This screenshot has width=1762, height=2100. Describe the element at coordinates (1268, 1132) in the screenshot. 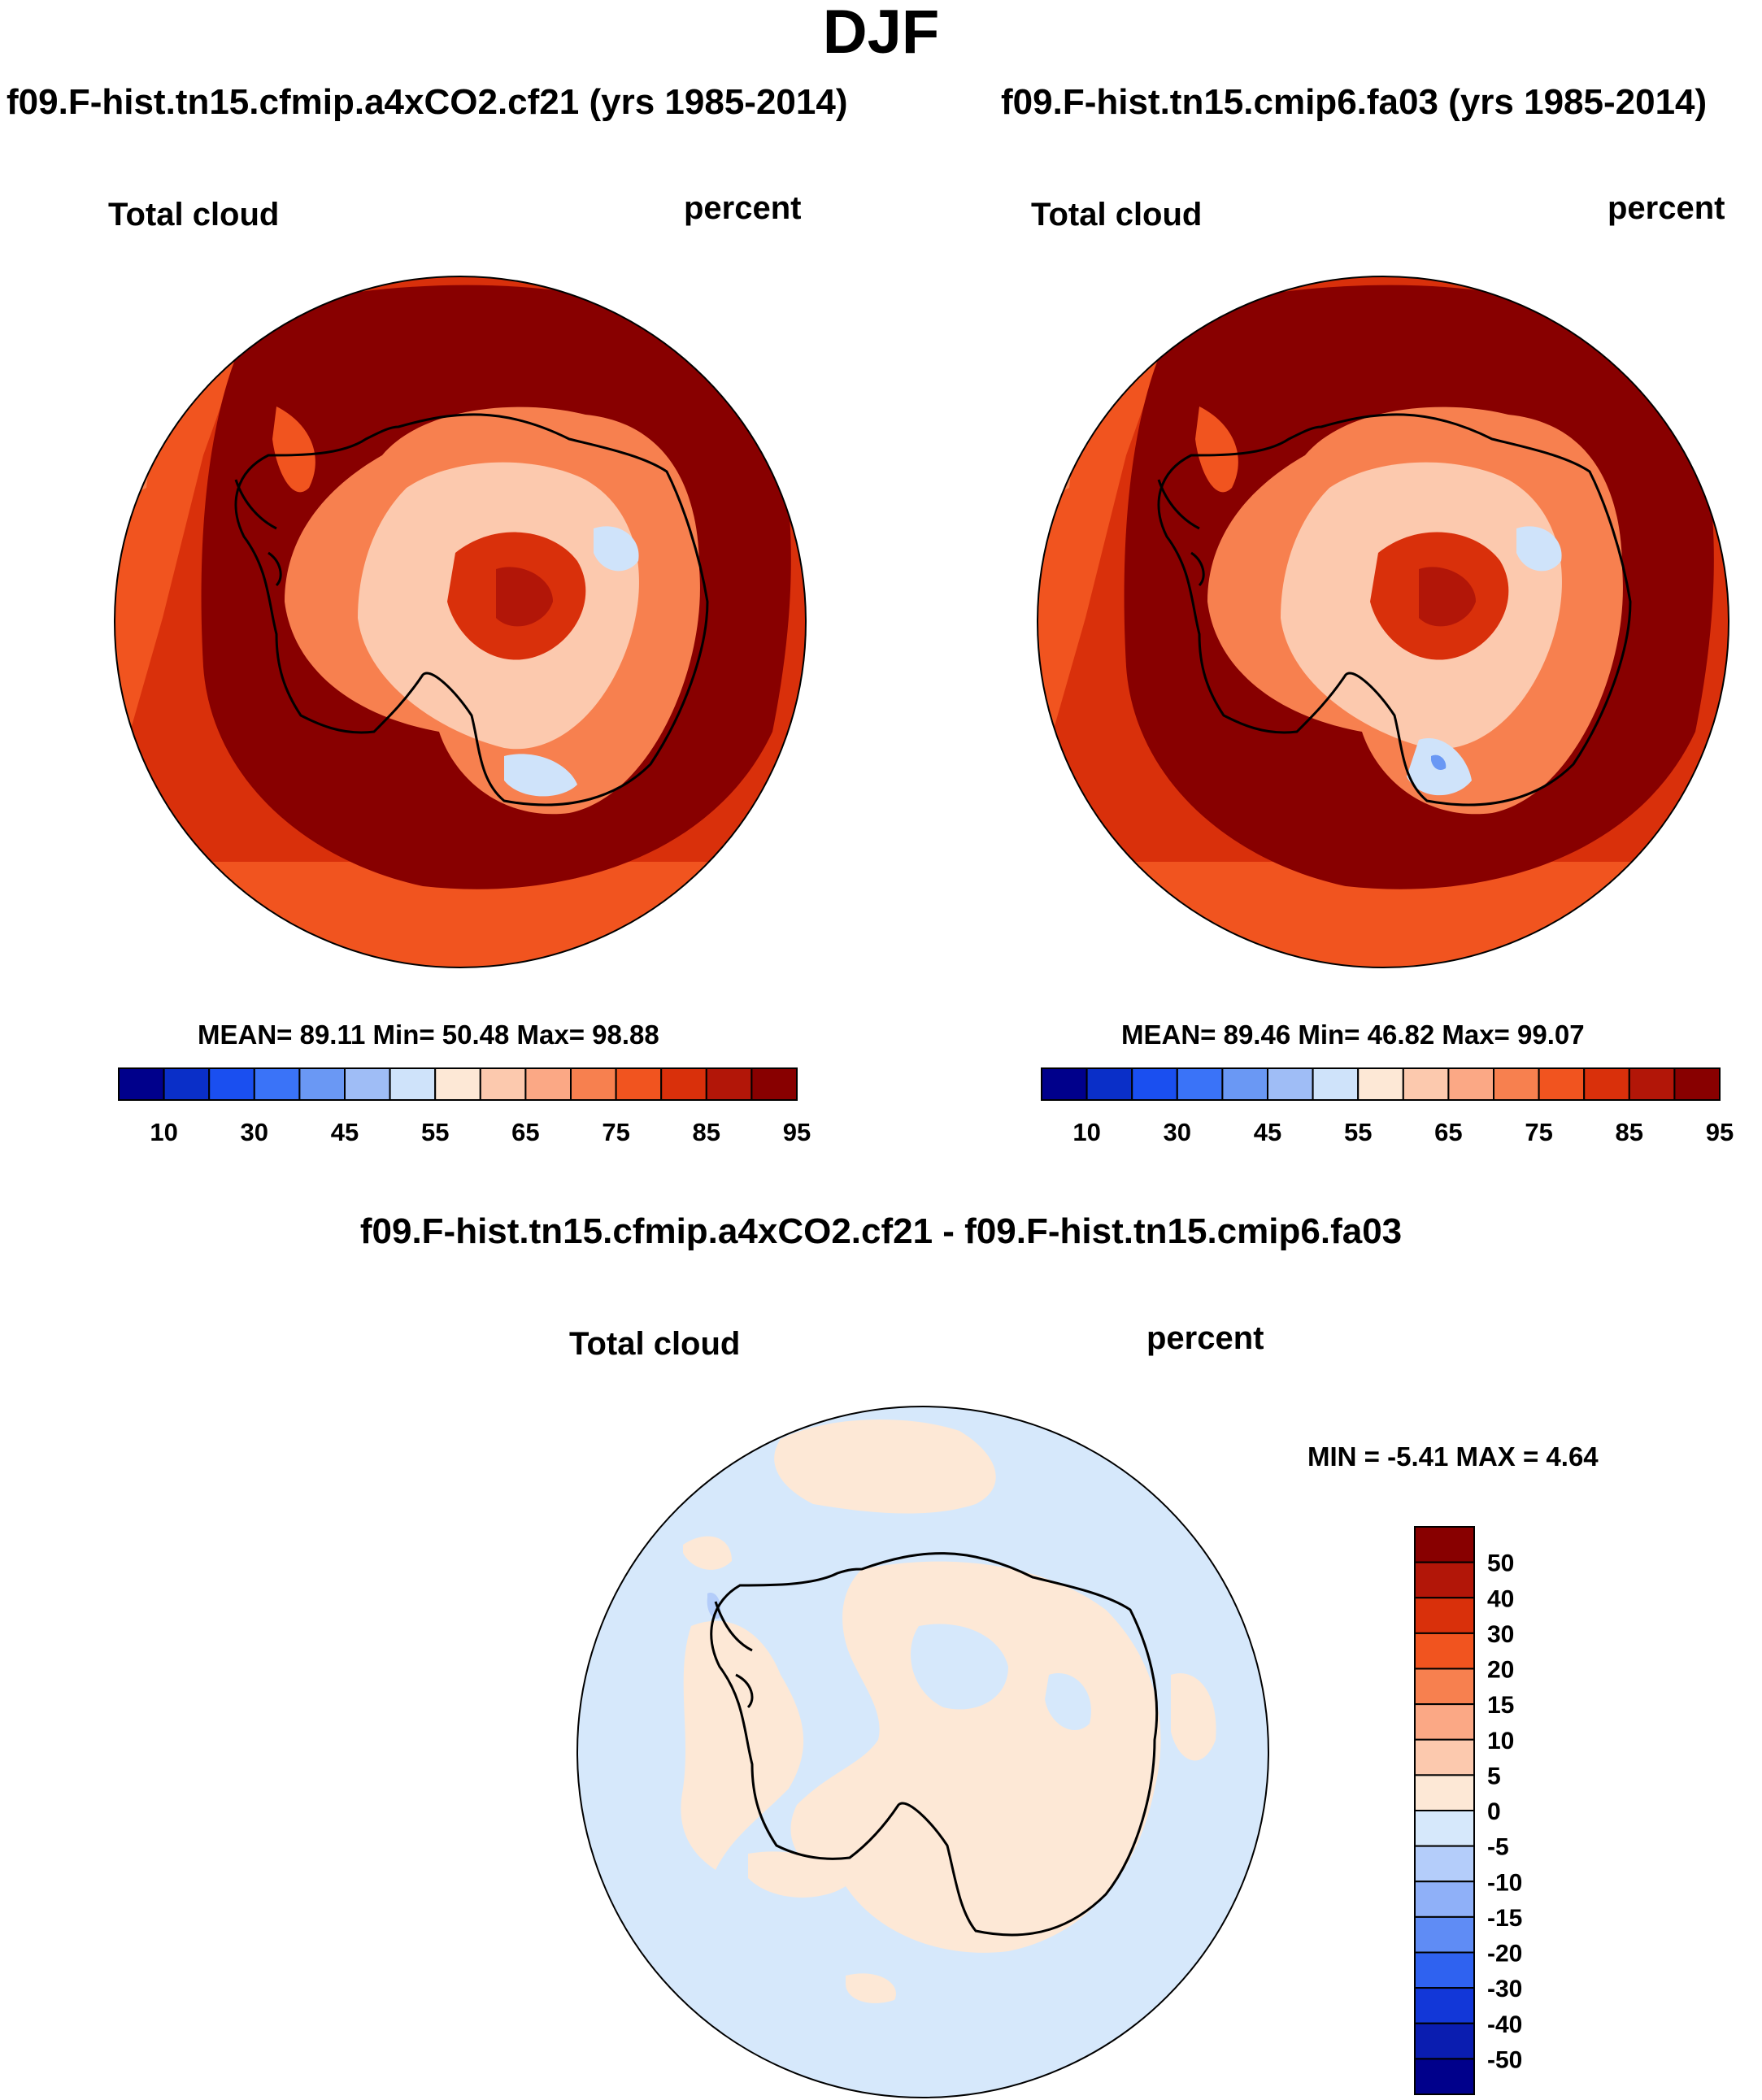

I see `panel2-colorbar-label: 45` at that location.